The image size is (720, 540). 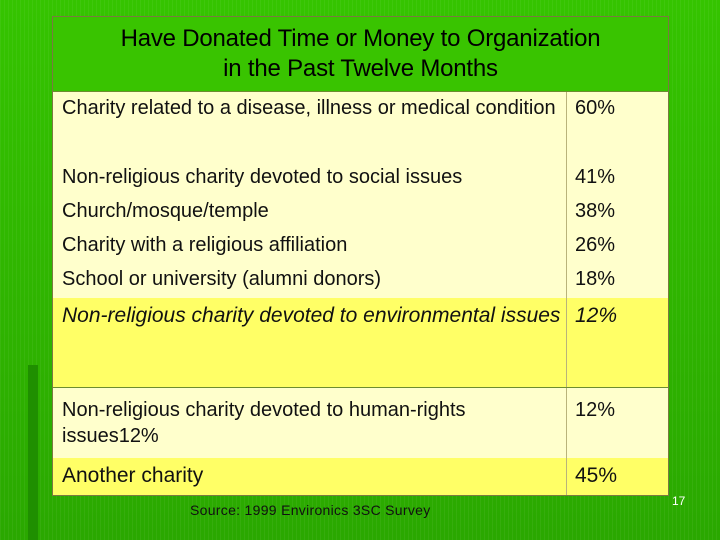 What do you see at coordinates (595, 108) in the screenshot?
I see `row-percent: 60%` at bounding box center [595, 108].